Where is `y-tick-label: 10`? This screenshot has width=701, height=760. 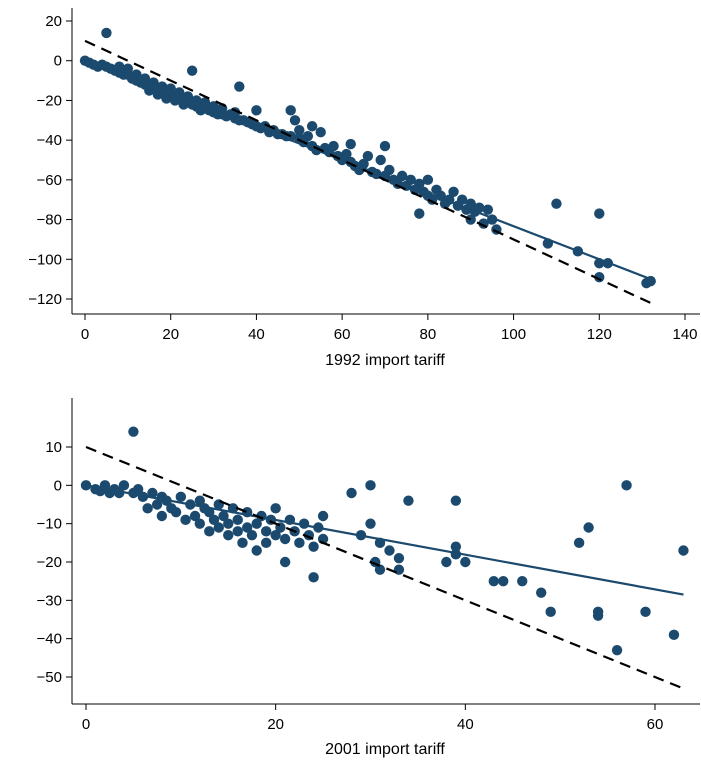 y-tick-label: 10 is located at coordinates (53, 447).